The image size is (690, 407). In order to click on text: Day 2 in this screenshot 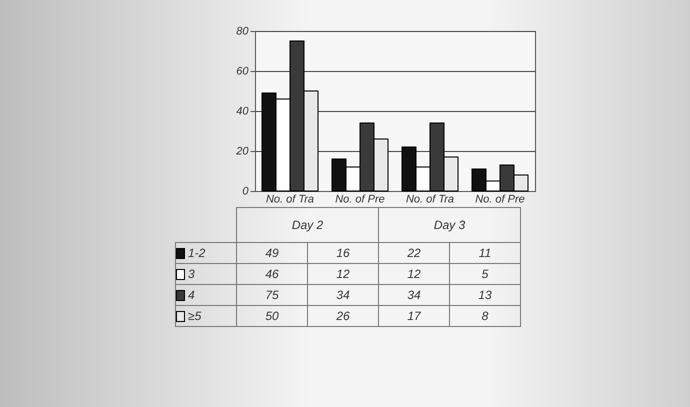, I will do `click(307, 225)`.